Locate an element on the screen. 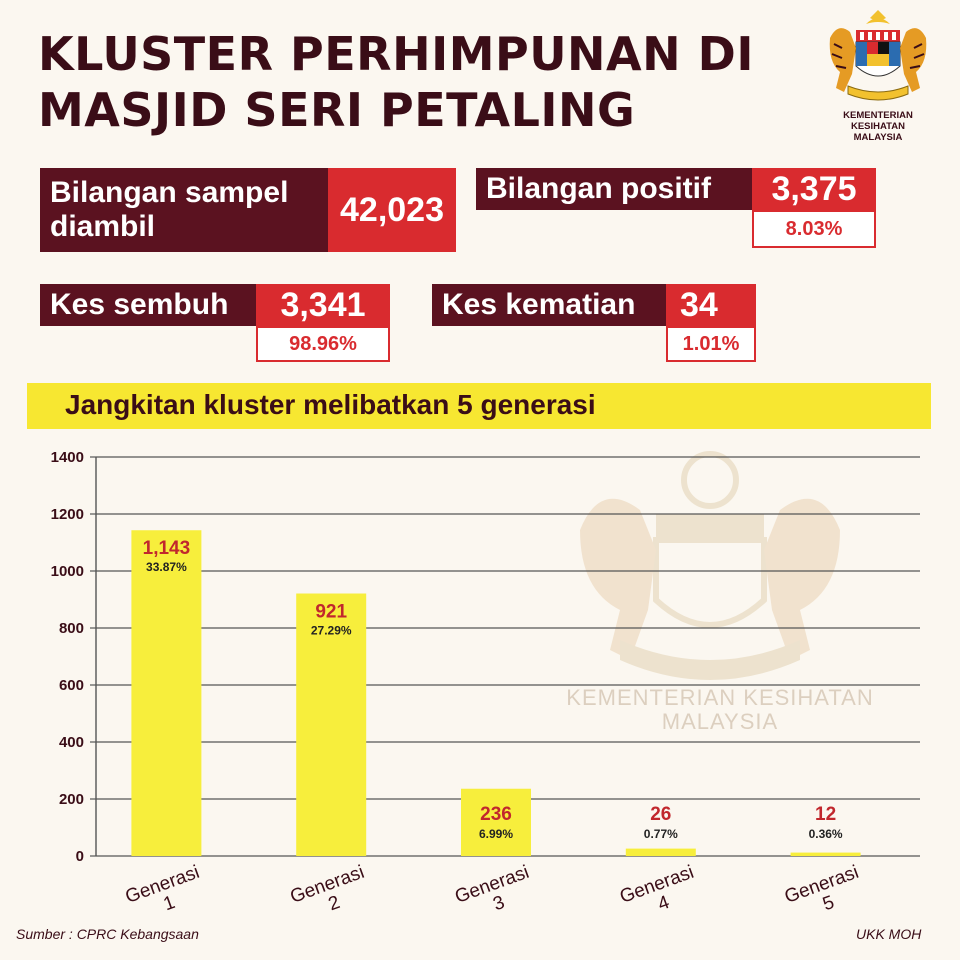  ministry-logo: KEMENTERIAN KESIHATAN MALAYSIA is located at coordinates (878, 75).